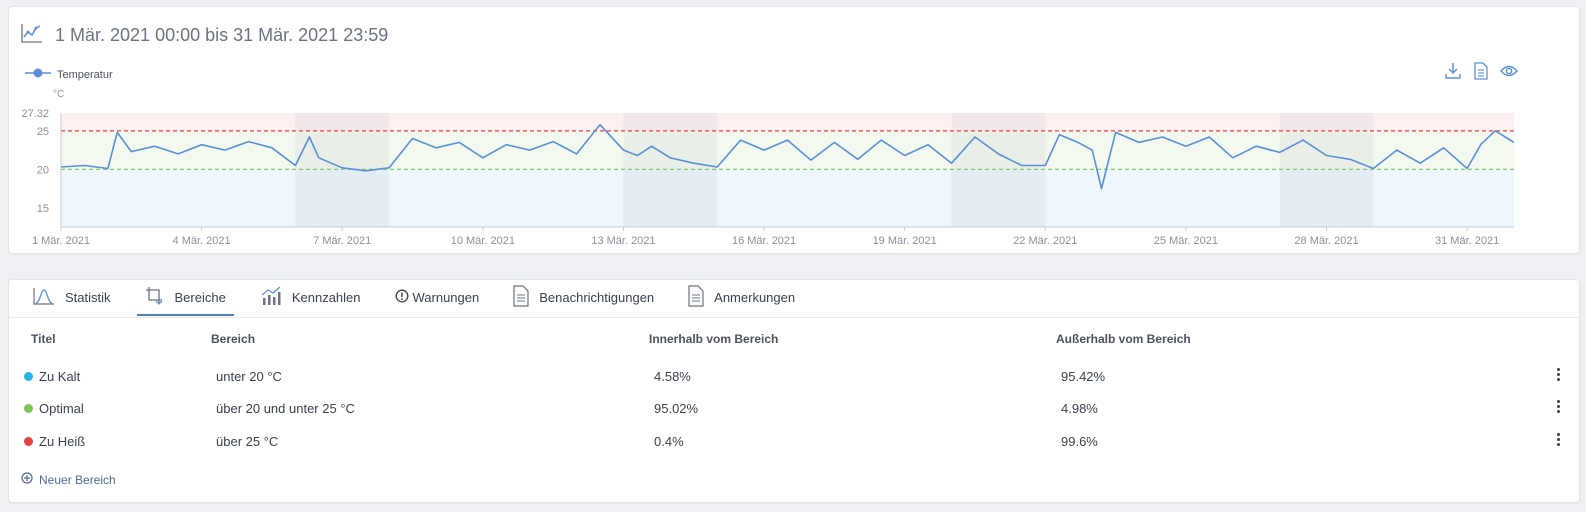  I want to click on bar-trend-icon, so click(271, 297).